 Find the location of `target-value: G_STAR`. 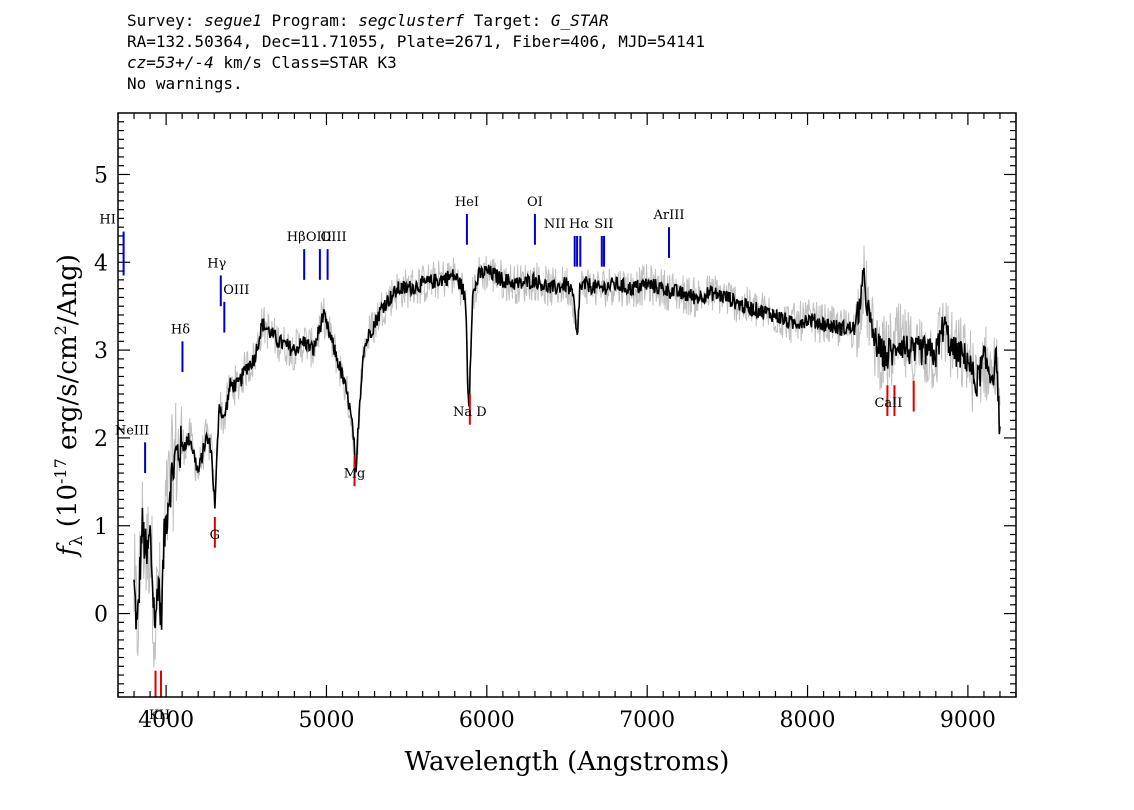

target-value: G_STAR is located at coordinates (579, 20).